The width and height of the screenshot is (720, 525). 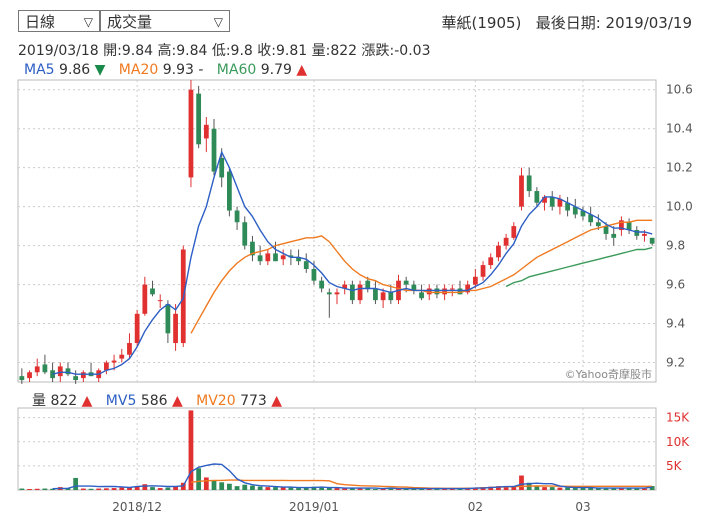 I want to click on ma-legend: MA5 9.86 ▼ MA20 9.93 - MA60 9.79 ▲, so click(x=165, y=70).